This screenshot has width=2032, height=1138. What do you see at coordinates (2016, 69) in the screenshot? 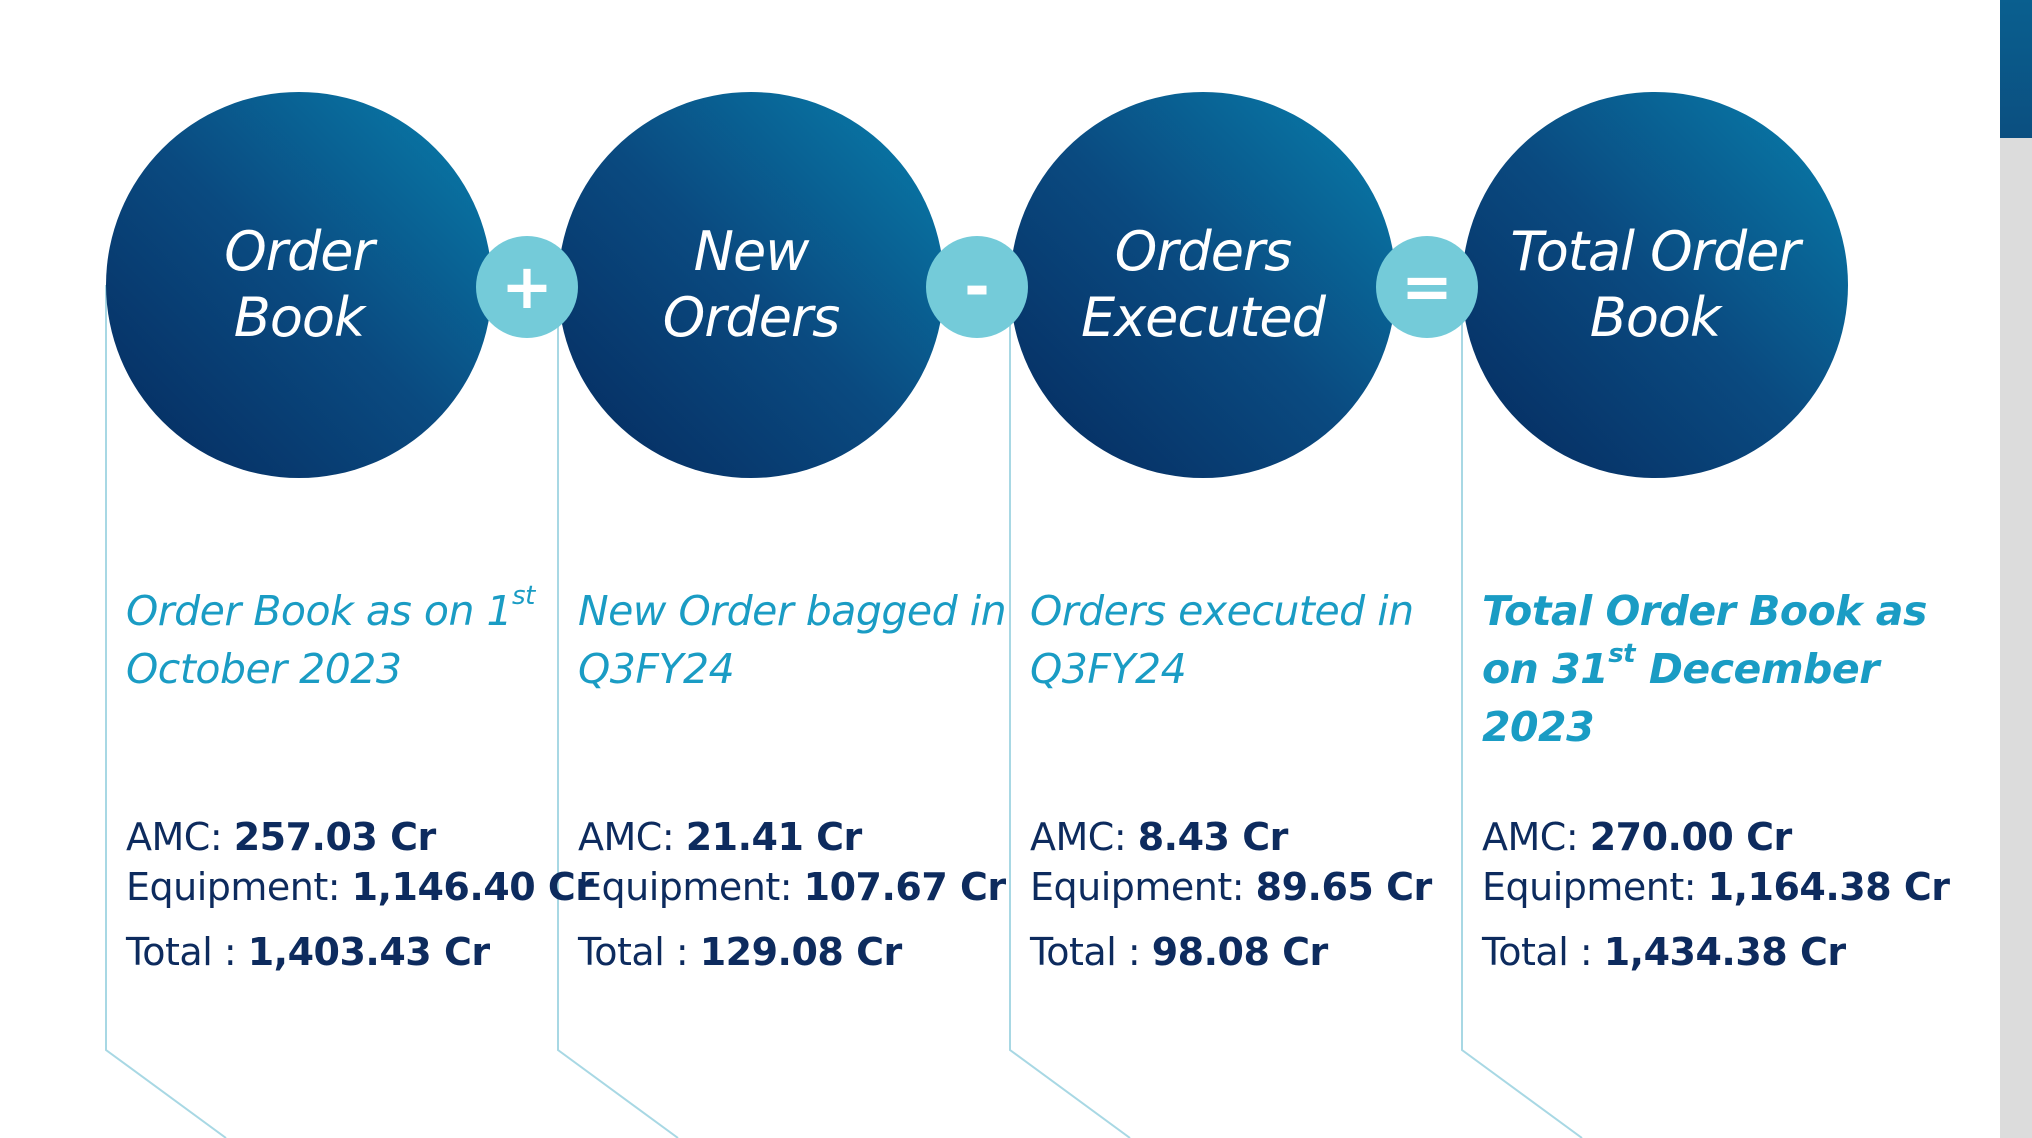
I see `side-accent-bar` at bounding box center [2016, 69].